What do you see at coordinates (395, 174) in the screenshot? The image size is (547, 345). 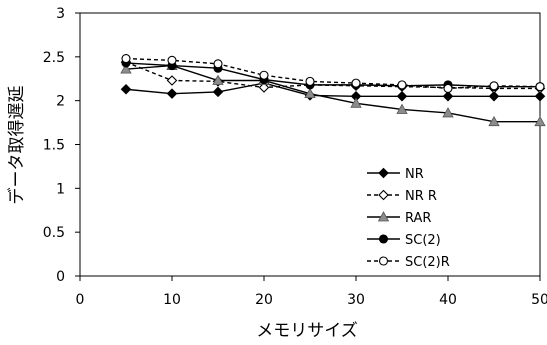 I see `legend-entry: NR` at bounding box center [395, 174].